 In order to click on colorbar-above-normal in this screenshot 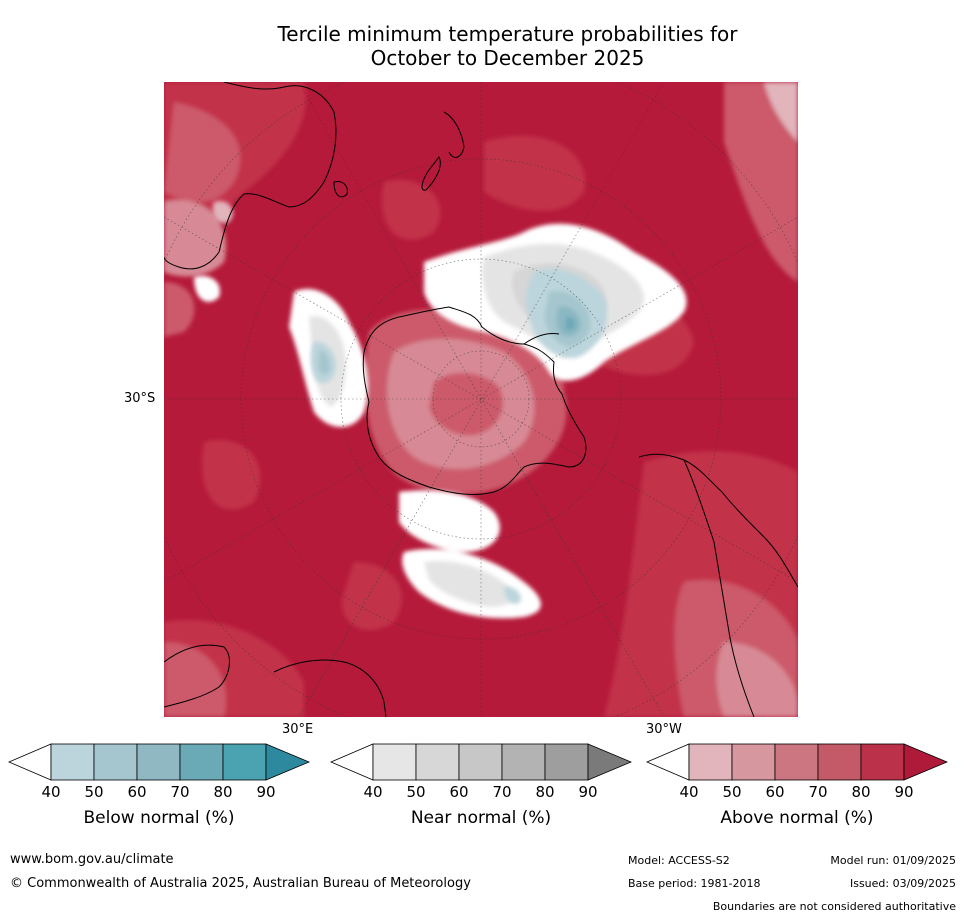, I will do `click(797, 762)`.